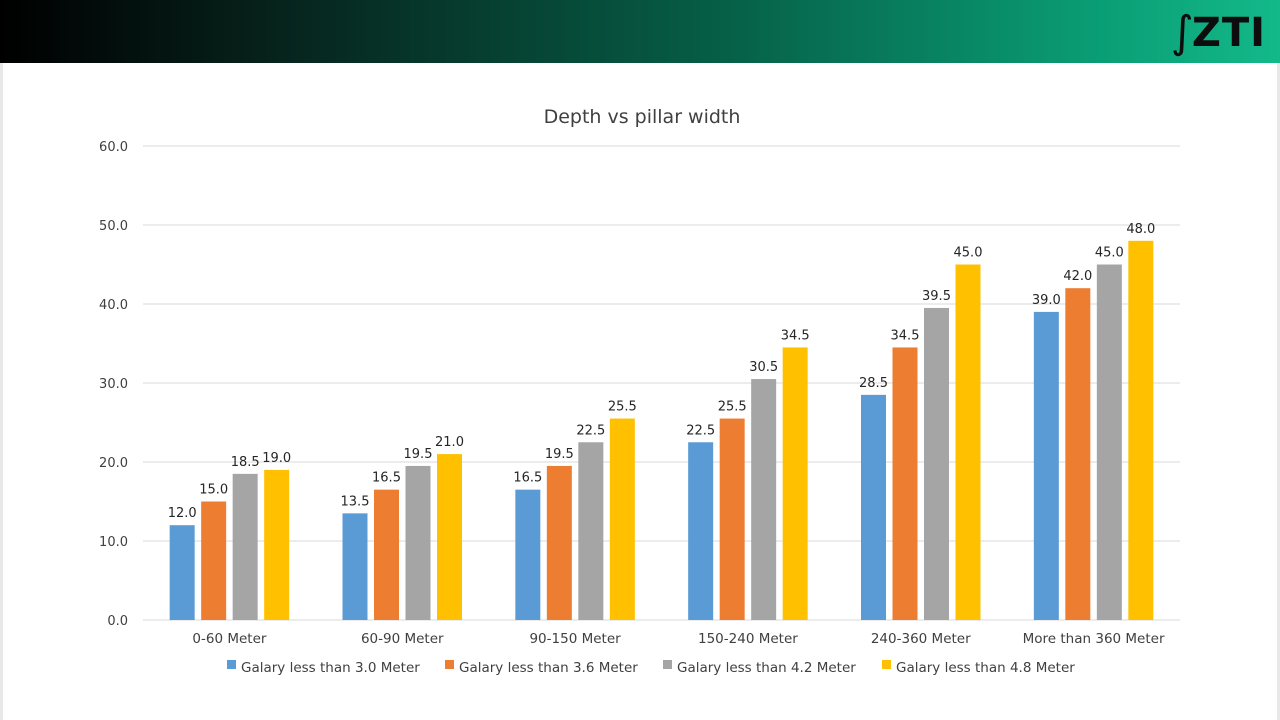 The image size is (1280, 720). Describe the element at coordinates (1, 391) in the screenshot. I see `frame-left` at that location.